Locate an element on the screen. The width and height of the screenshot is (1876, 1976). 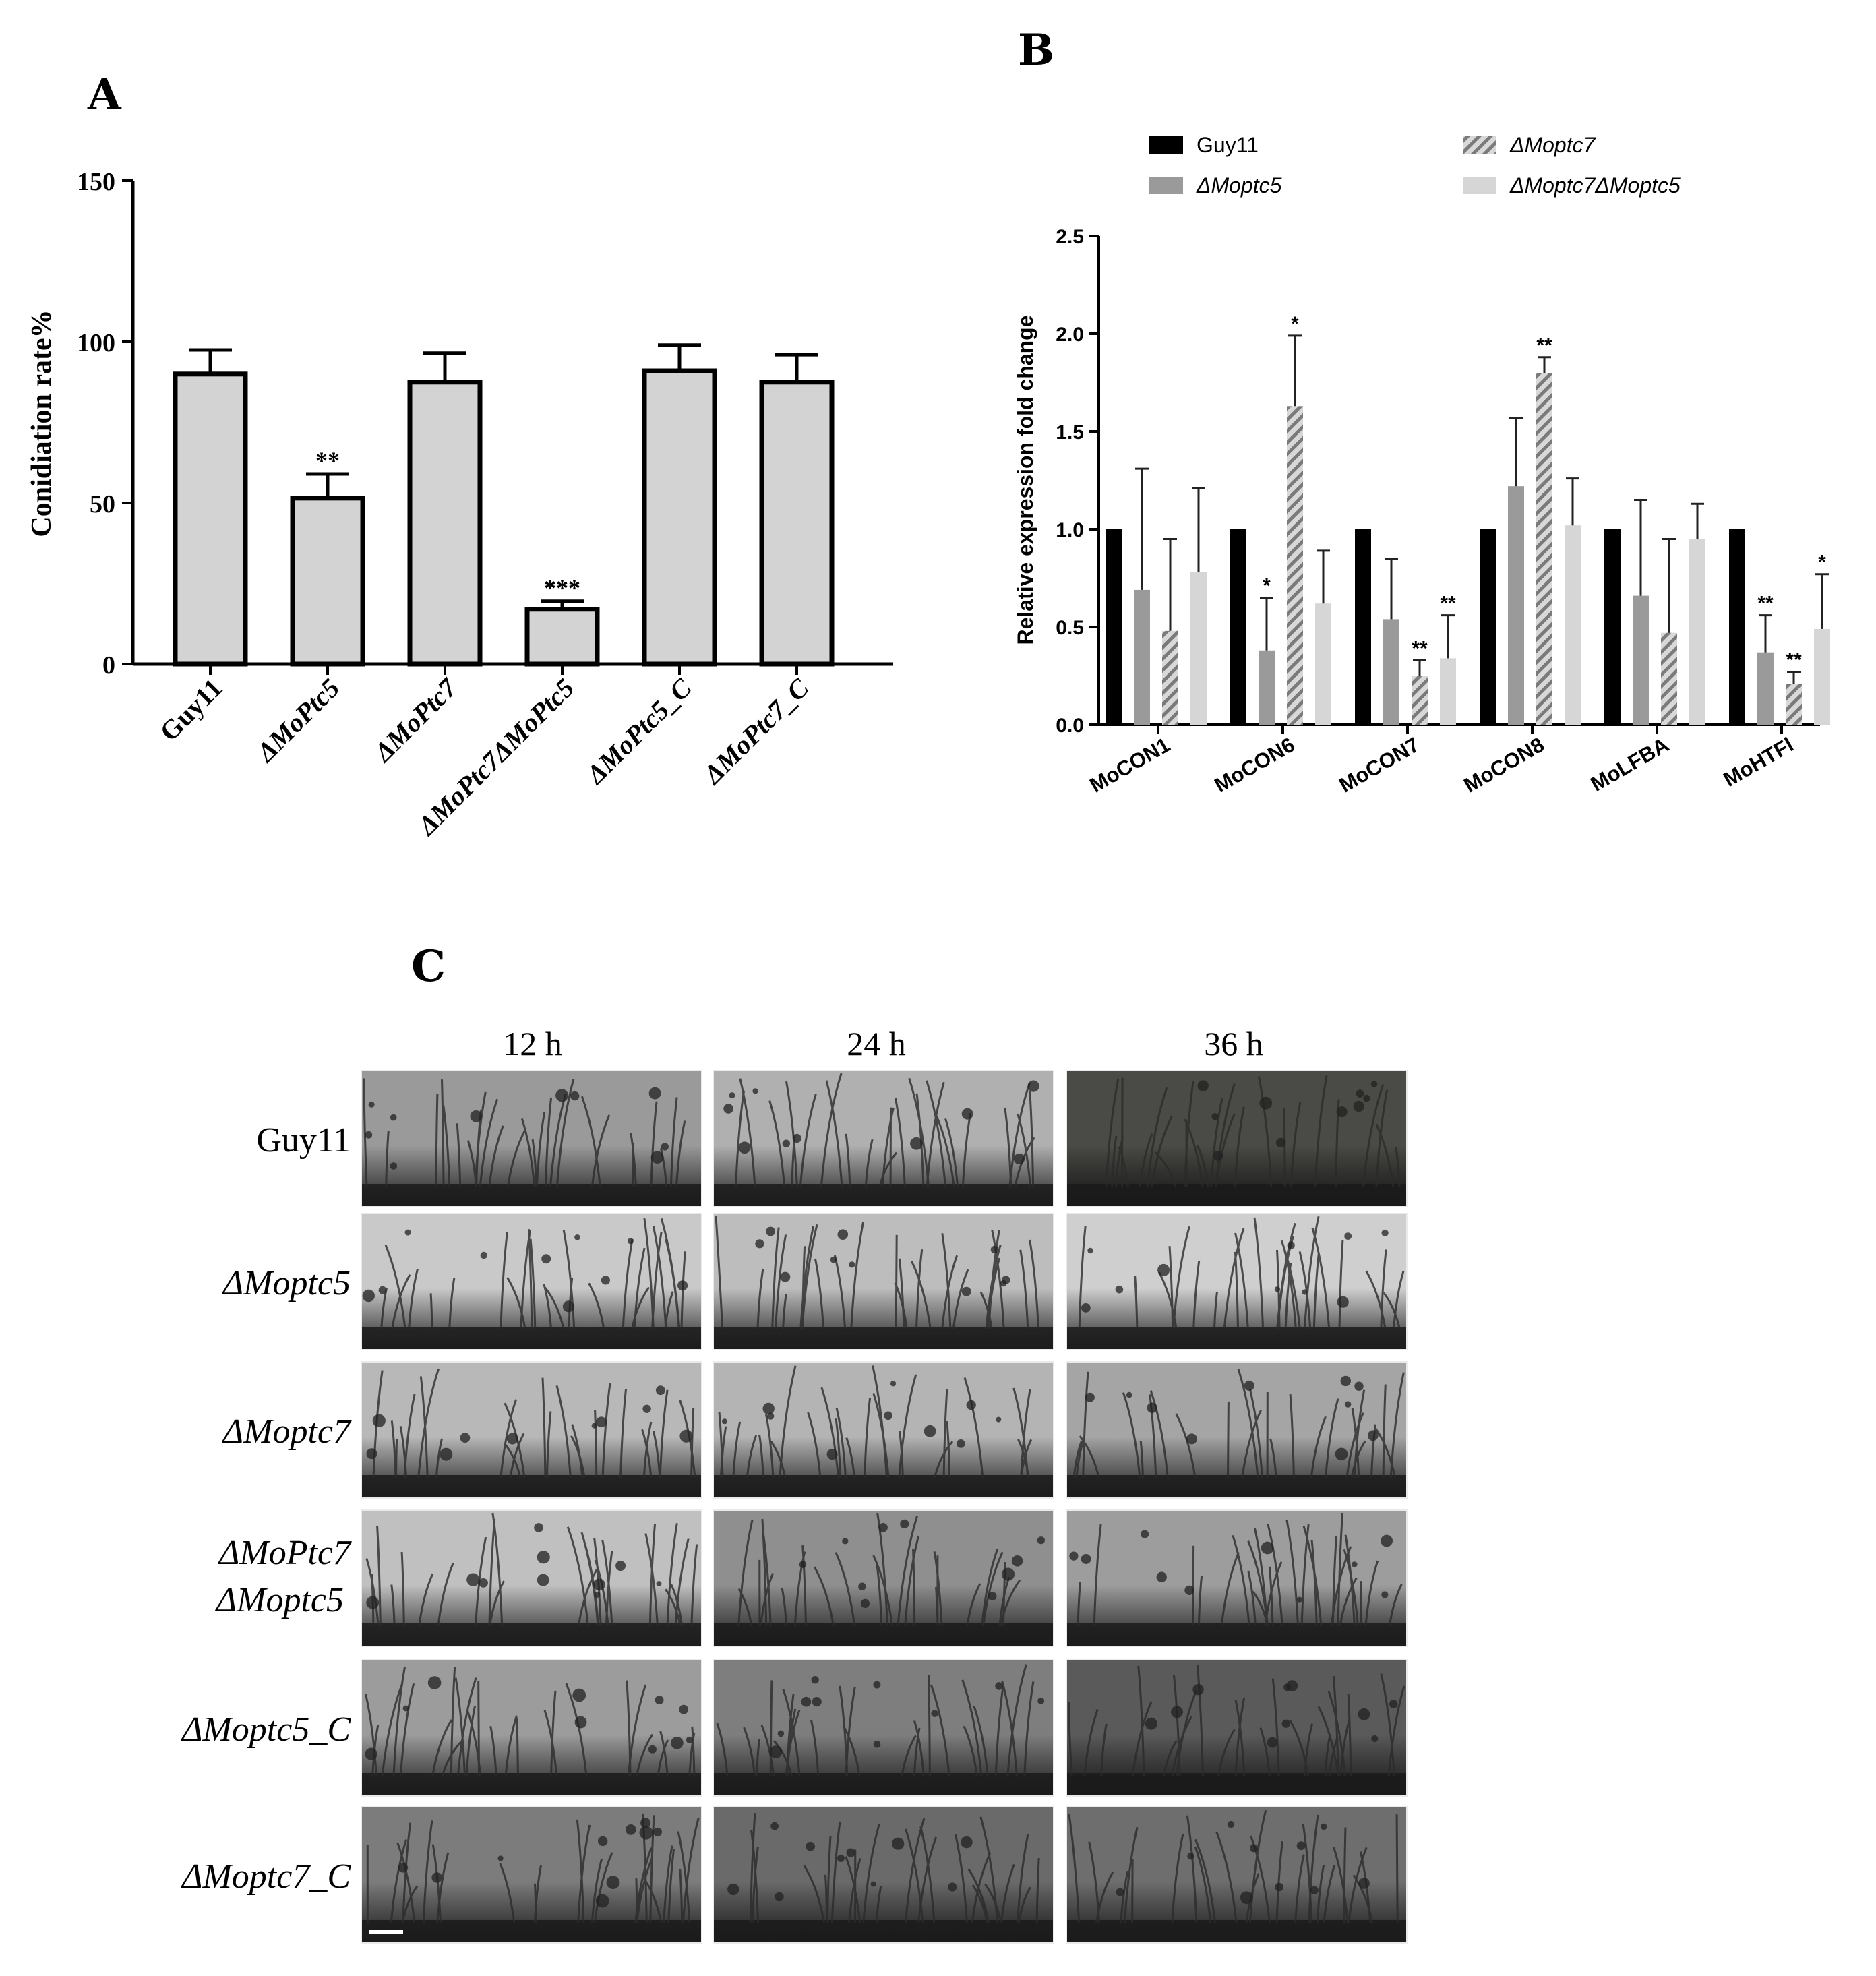
x-tick-label: ΔMoPtc7 is located at coordinates (416, 720).